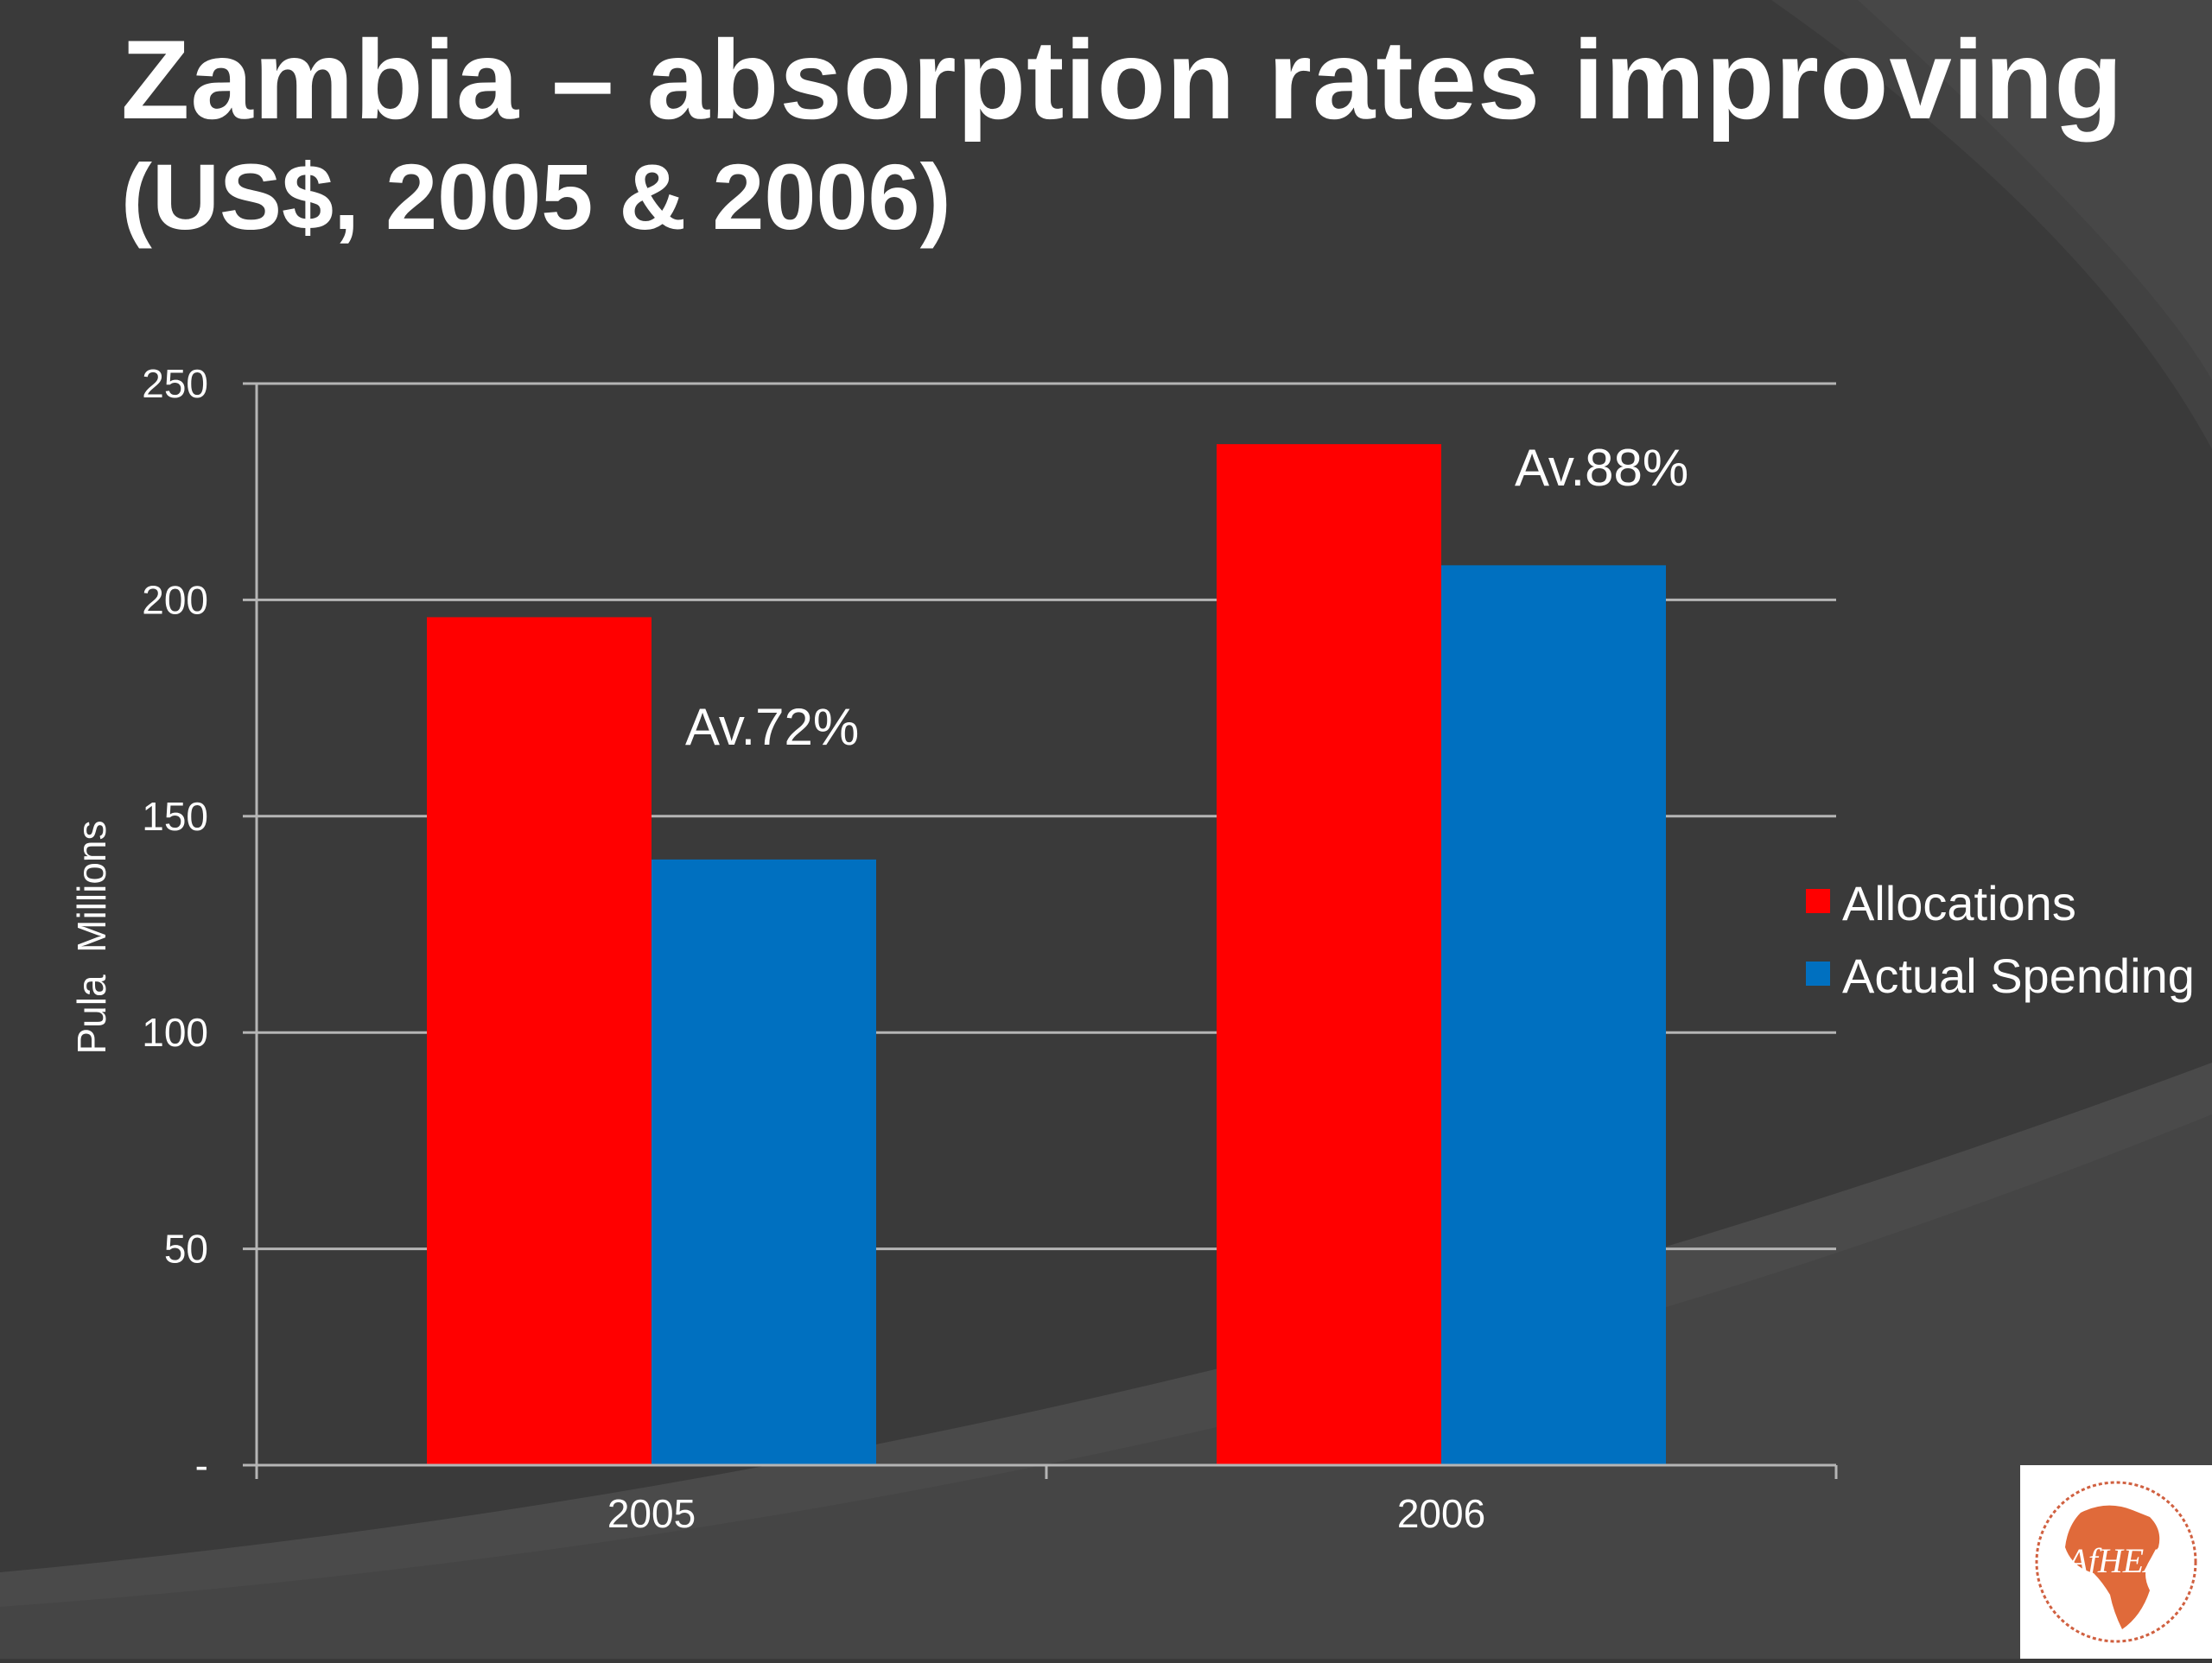  Describe the element at coordinates (2018, 976) in the screenshot. I see `legend-label: Actual Spending` at that location.